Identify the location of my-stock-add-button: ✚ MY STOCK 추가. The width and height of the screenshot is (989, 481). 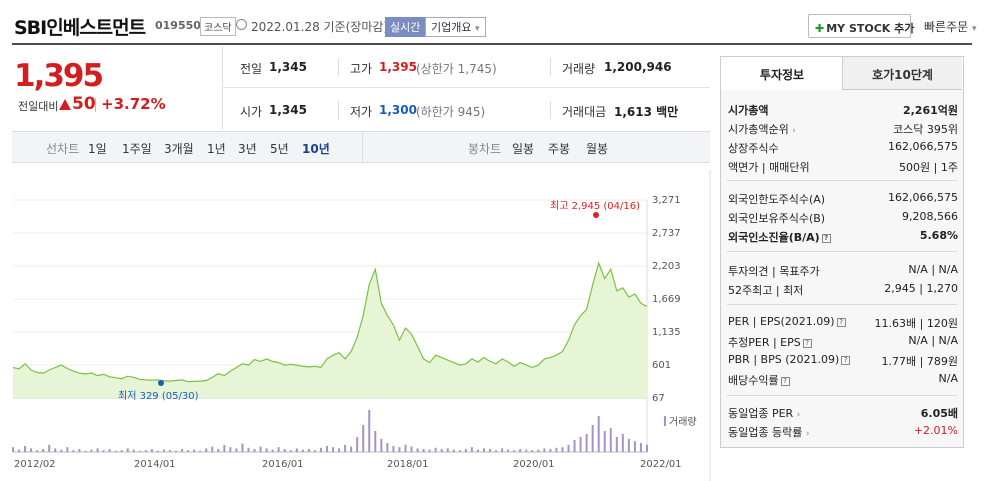
(861, 26).